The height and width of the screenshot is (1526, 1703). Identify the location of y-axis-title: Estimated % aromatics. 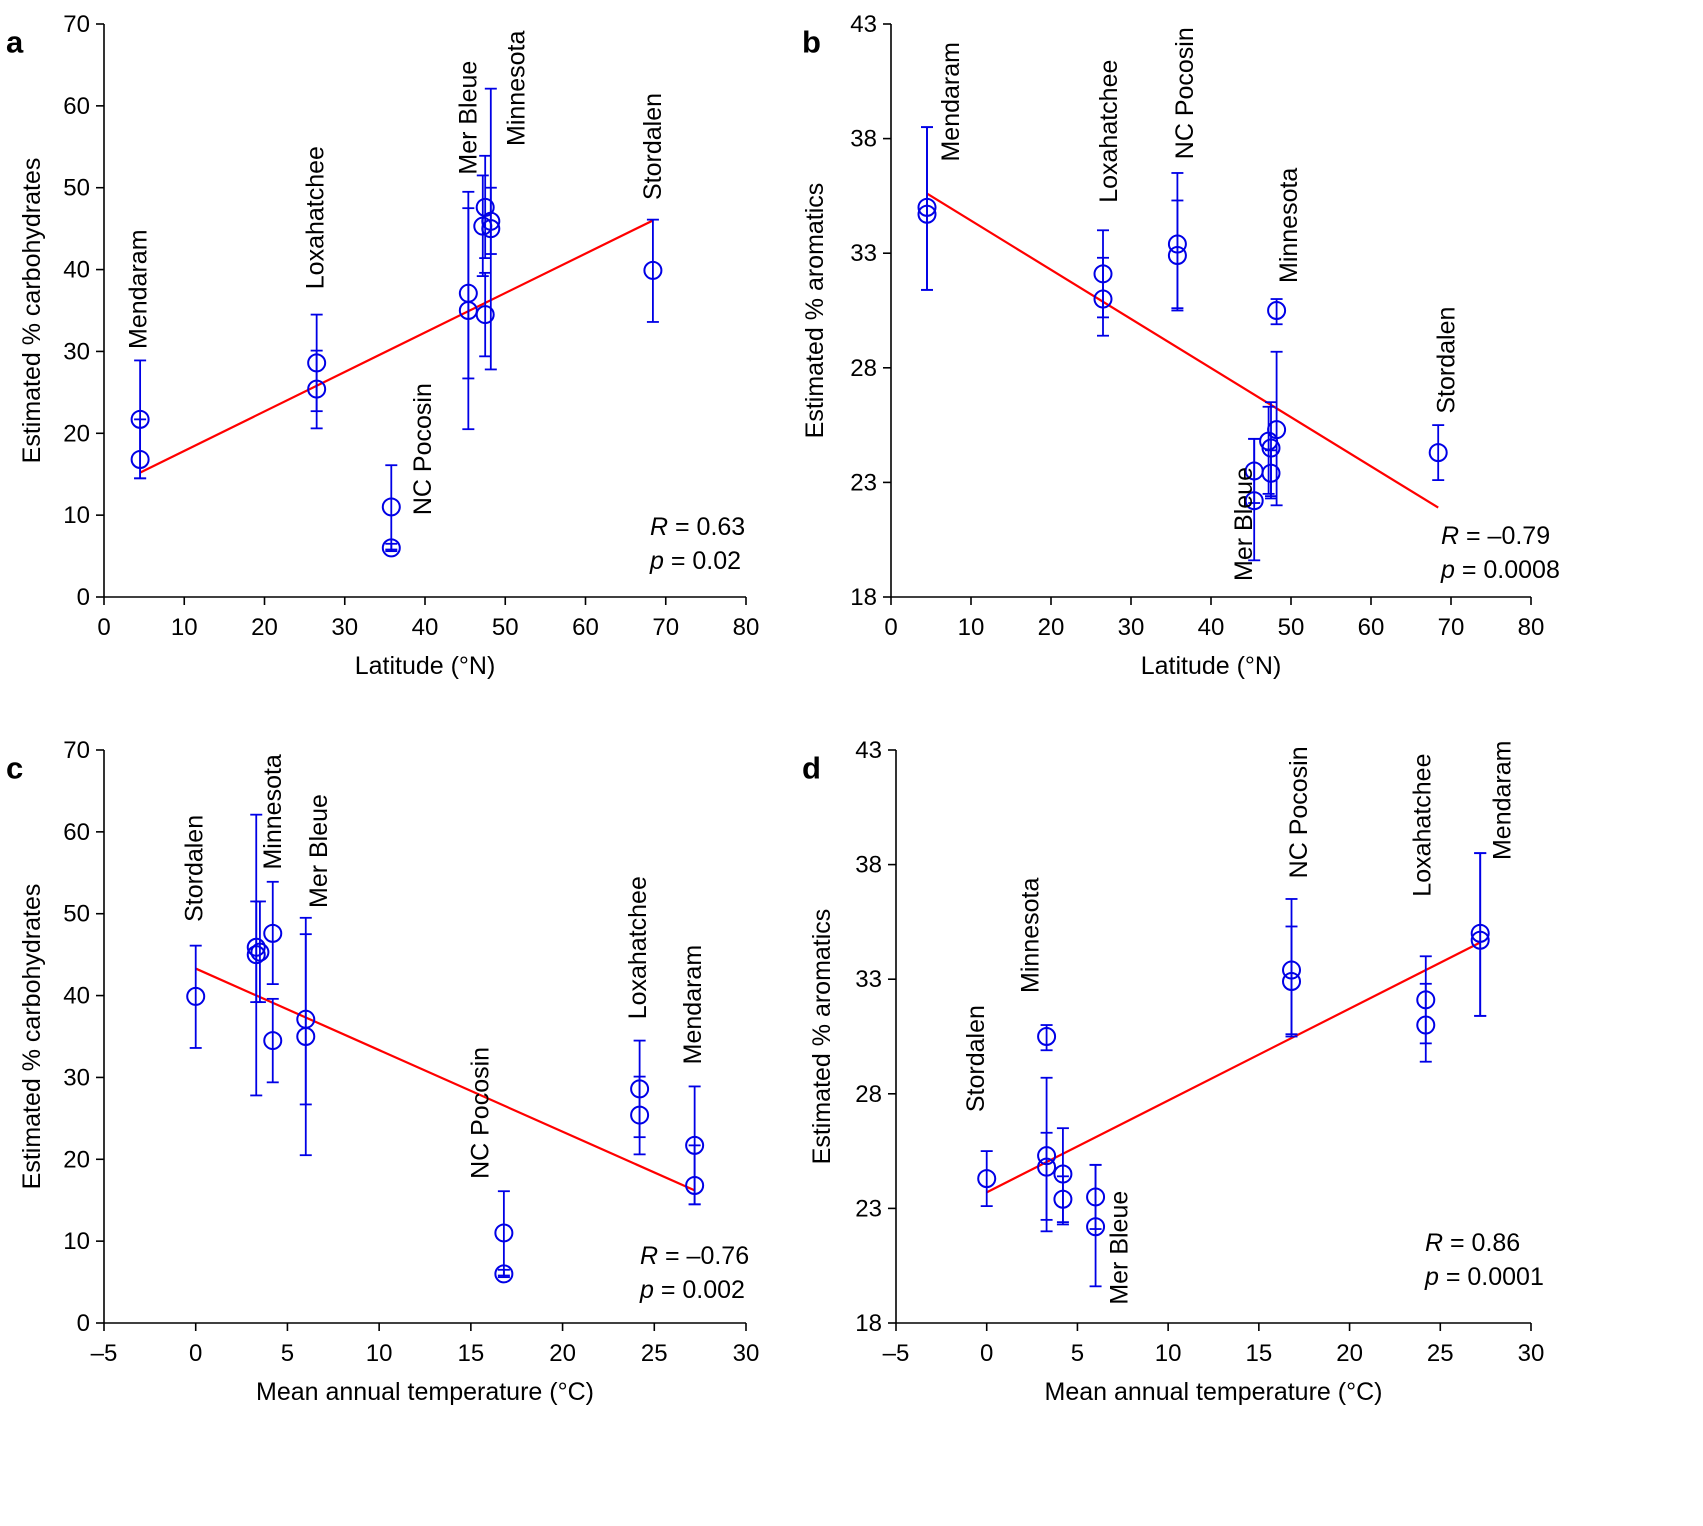
(822, 1037).